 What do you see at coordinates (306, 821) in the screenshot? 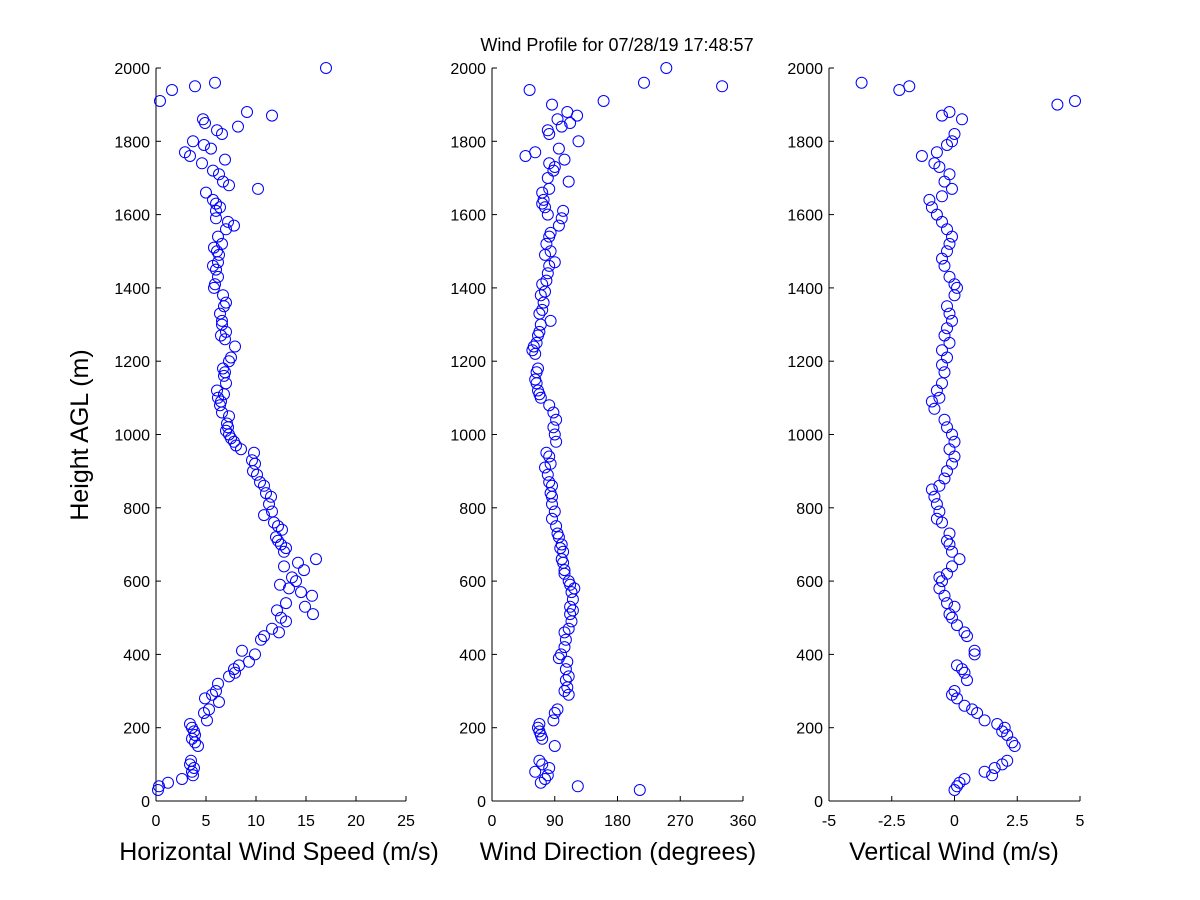
I see `x-tick-label: 15` at bounding box center [306, 821].